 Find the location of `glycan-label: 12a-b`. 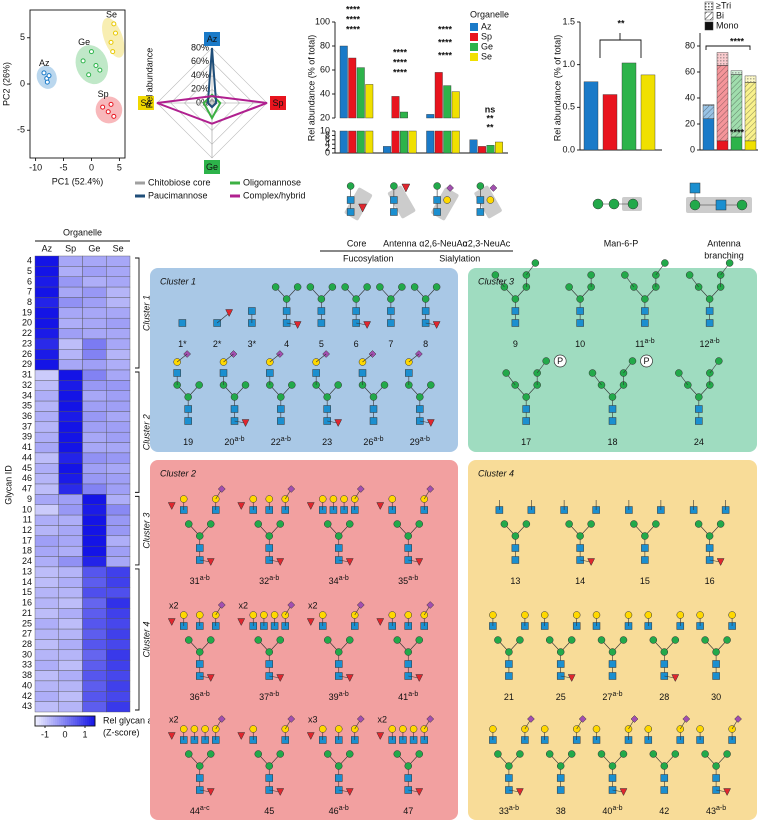

glycan-label: 12a-b is located at coordinates (710, 344).